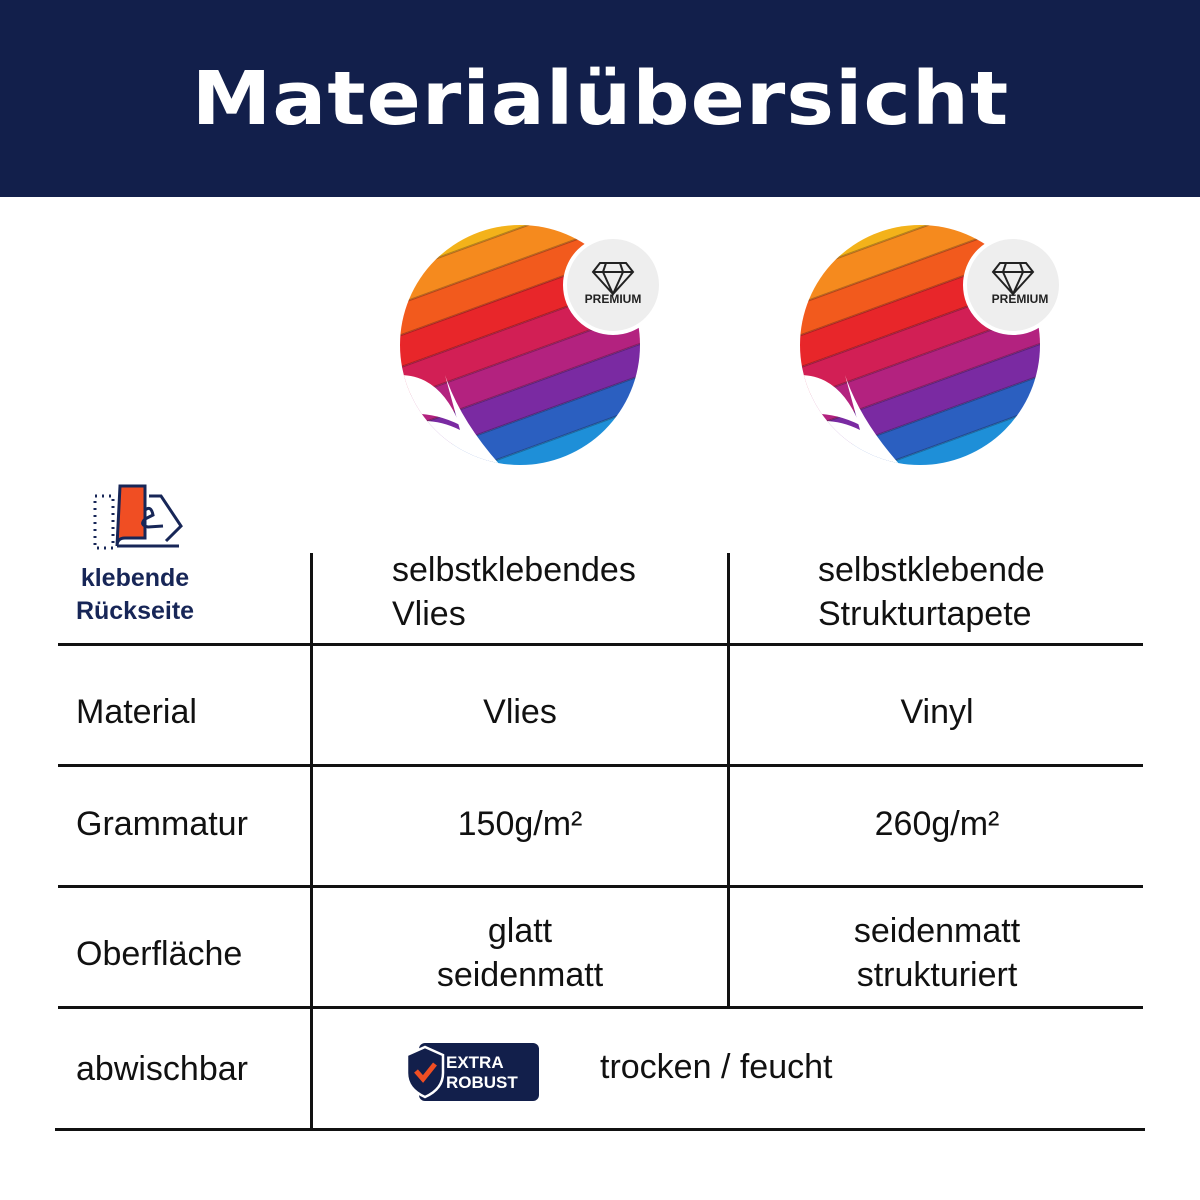  I want to click on extra-robust-badge: EXTRA ROBUST, so click(472, 1072).